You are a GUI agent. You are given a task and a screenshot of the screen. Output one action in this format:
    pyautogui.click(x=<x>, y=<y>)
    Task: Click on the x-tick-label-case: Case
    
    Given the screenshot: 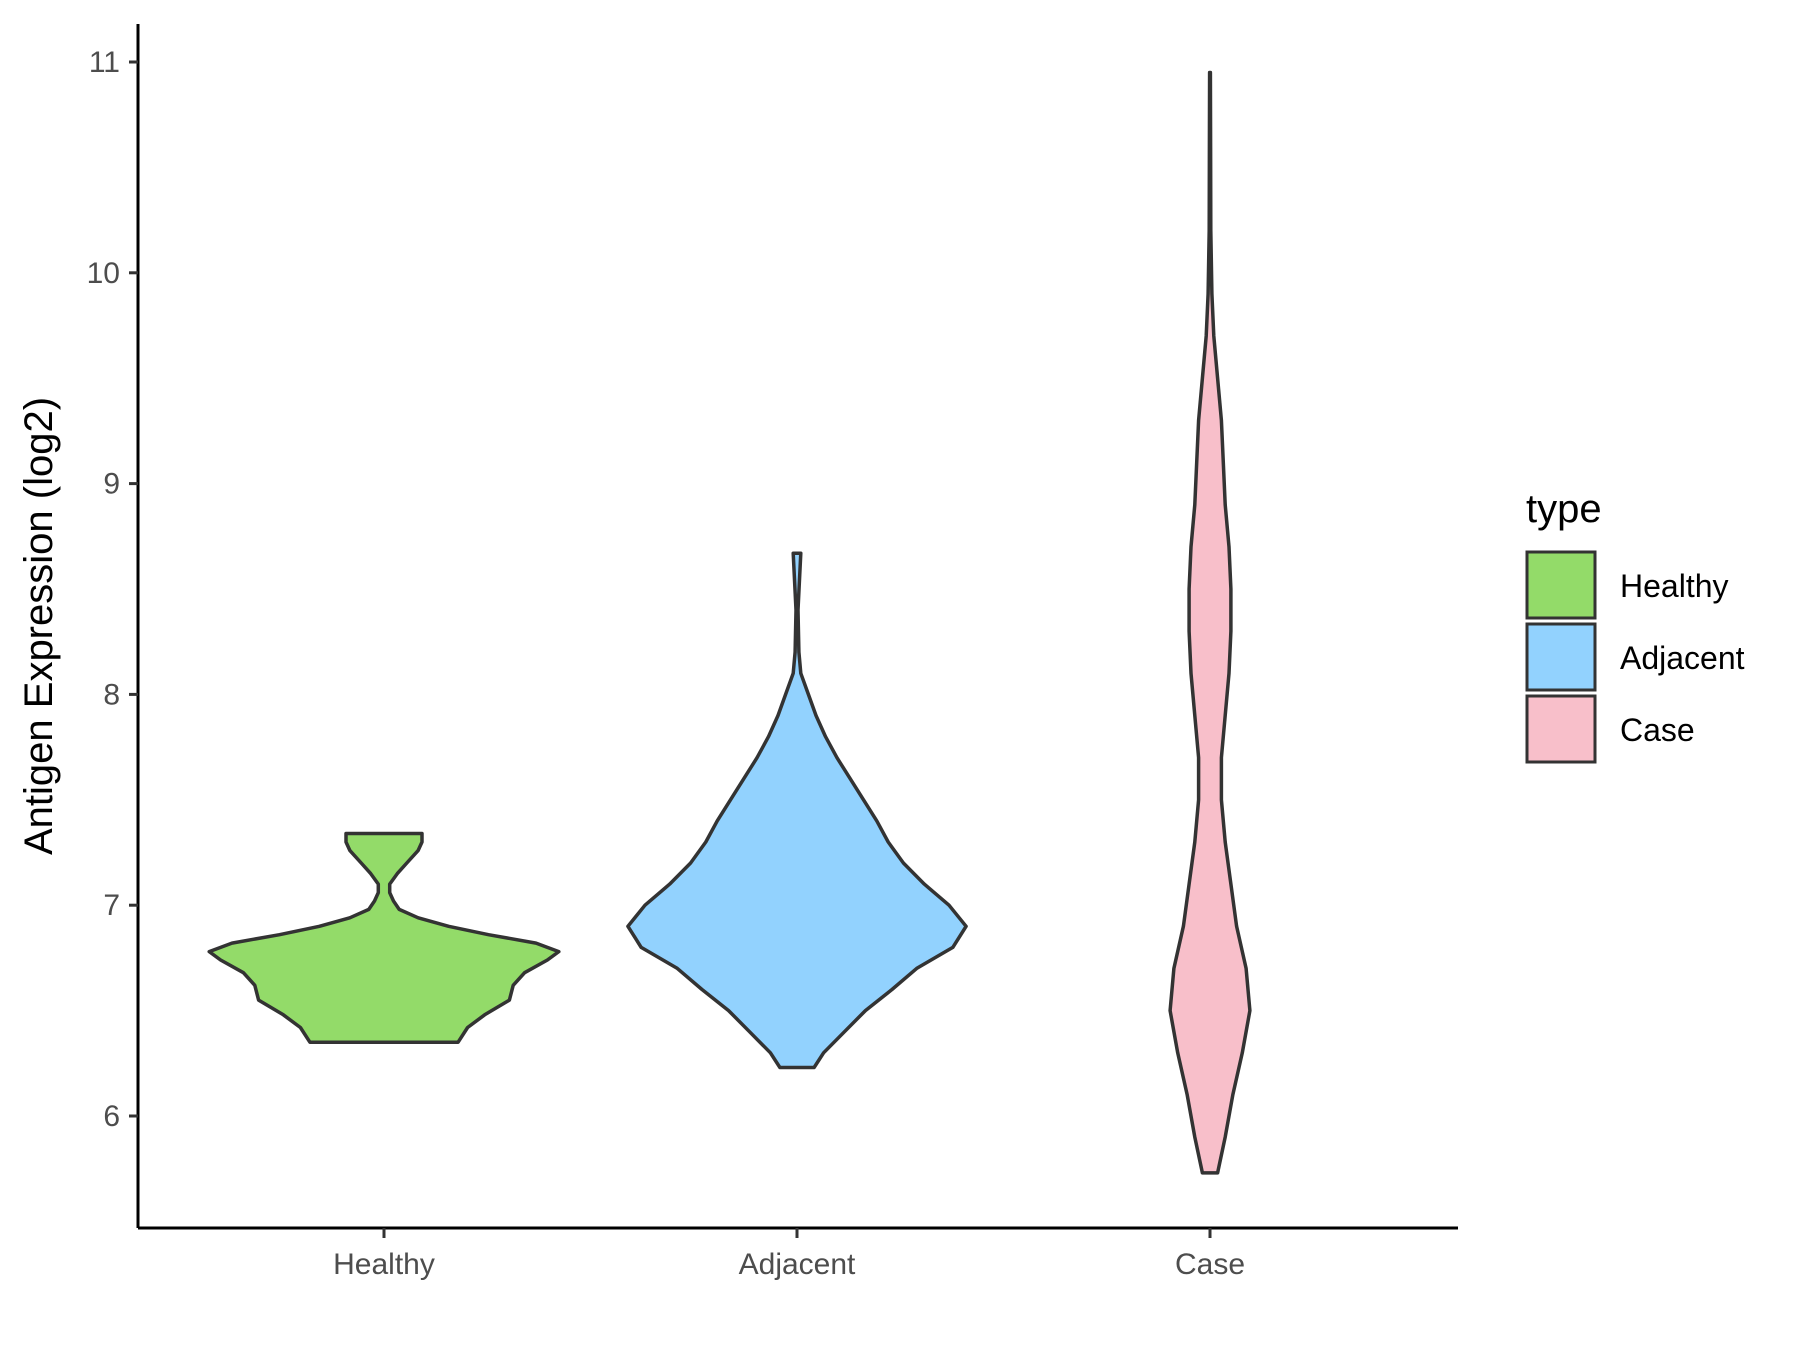 What is the action you would take?
    pyautogui.click(x=1210, y=1264)
    